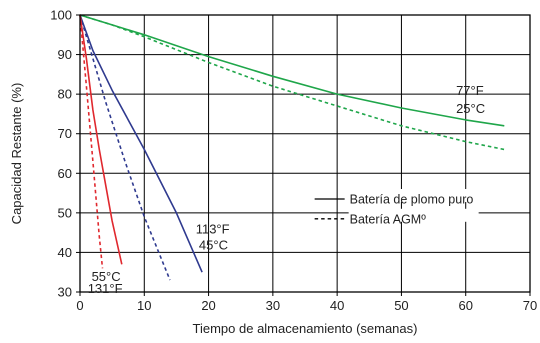 This screenshot has width=540, height=343. What do you see at coordinates (305, 328) in the screenshot?
I see `x-axis-title: Tiempo de almacenamiento (semanas)` at bounding box center [305, 328].